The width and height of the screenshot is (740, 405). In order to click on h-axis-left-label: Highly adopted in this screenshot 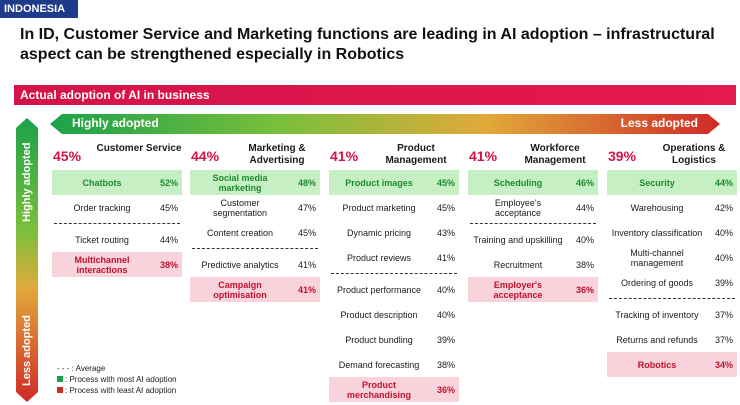, I will do `click(115, 123)`.